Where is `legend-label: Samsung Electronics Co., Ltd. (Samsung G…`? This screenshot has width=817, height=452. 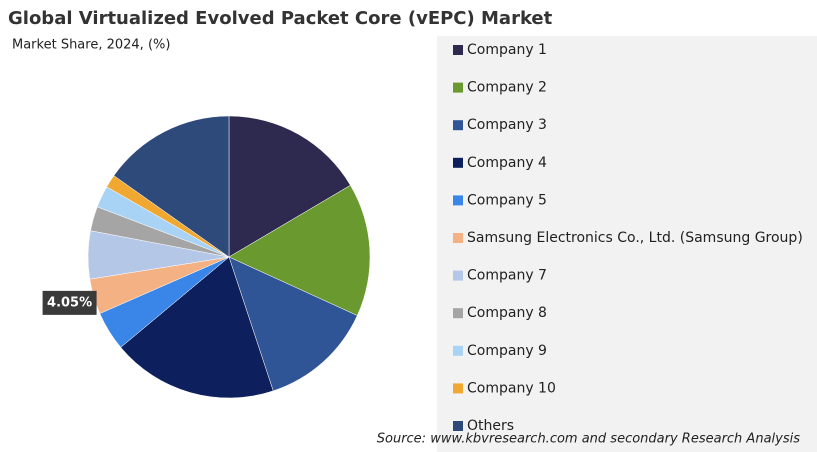
legend-label: Samsung Electronics Co., Ltd. (Samsung G… is located at coordinates (635, 238).